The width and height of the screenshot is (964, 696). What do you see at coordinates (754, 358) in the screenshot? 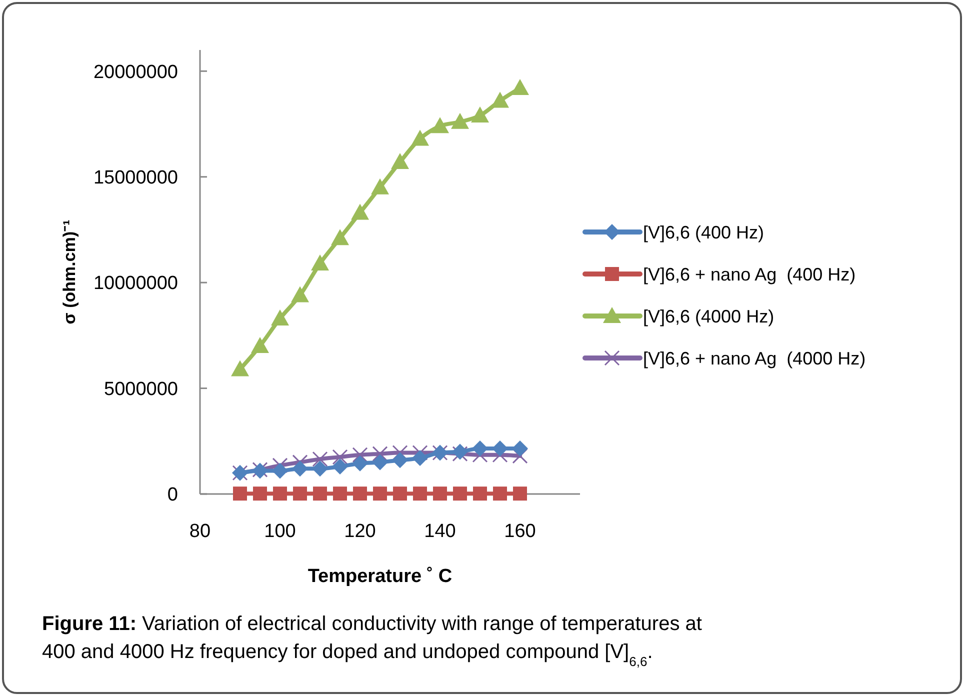
I see `legend-label: [V]6,6 + nano Ag (4000 Hz)` at bounding box center [754, 358].